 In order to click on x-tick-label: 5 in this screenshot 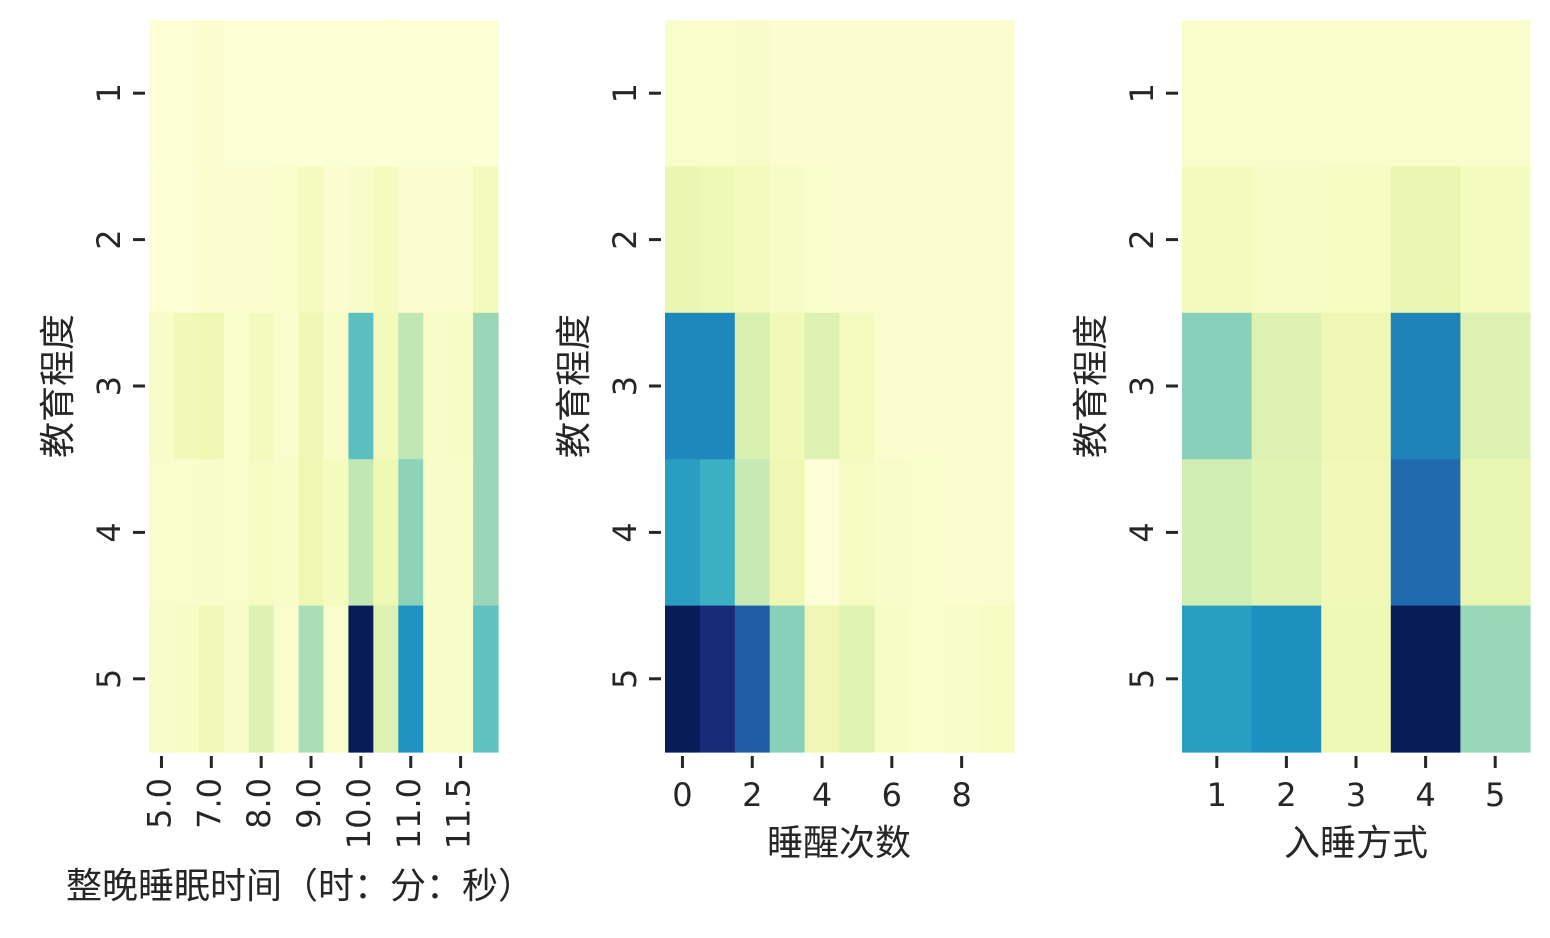, I will do `click(1495, 795)`.